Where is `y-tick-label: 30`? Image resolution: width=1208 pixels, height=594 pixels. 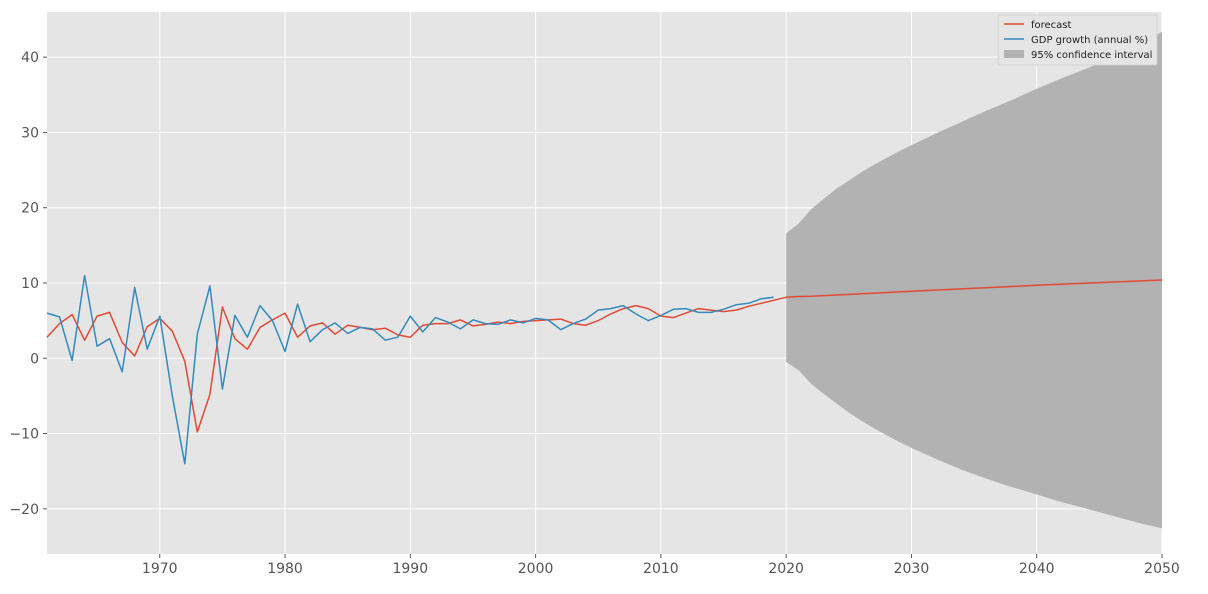
y-tick-label: 30 is located at coordinates (30, 133).